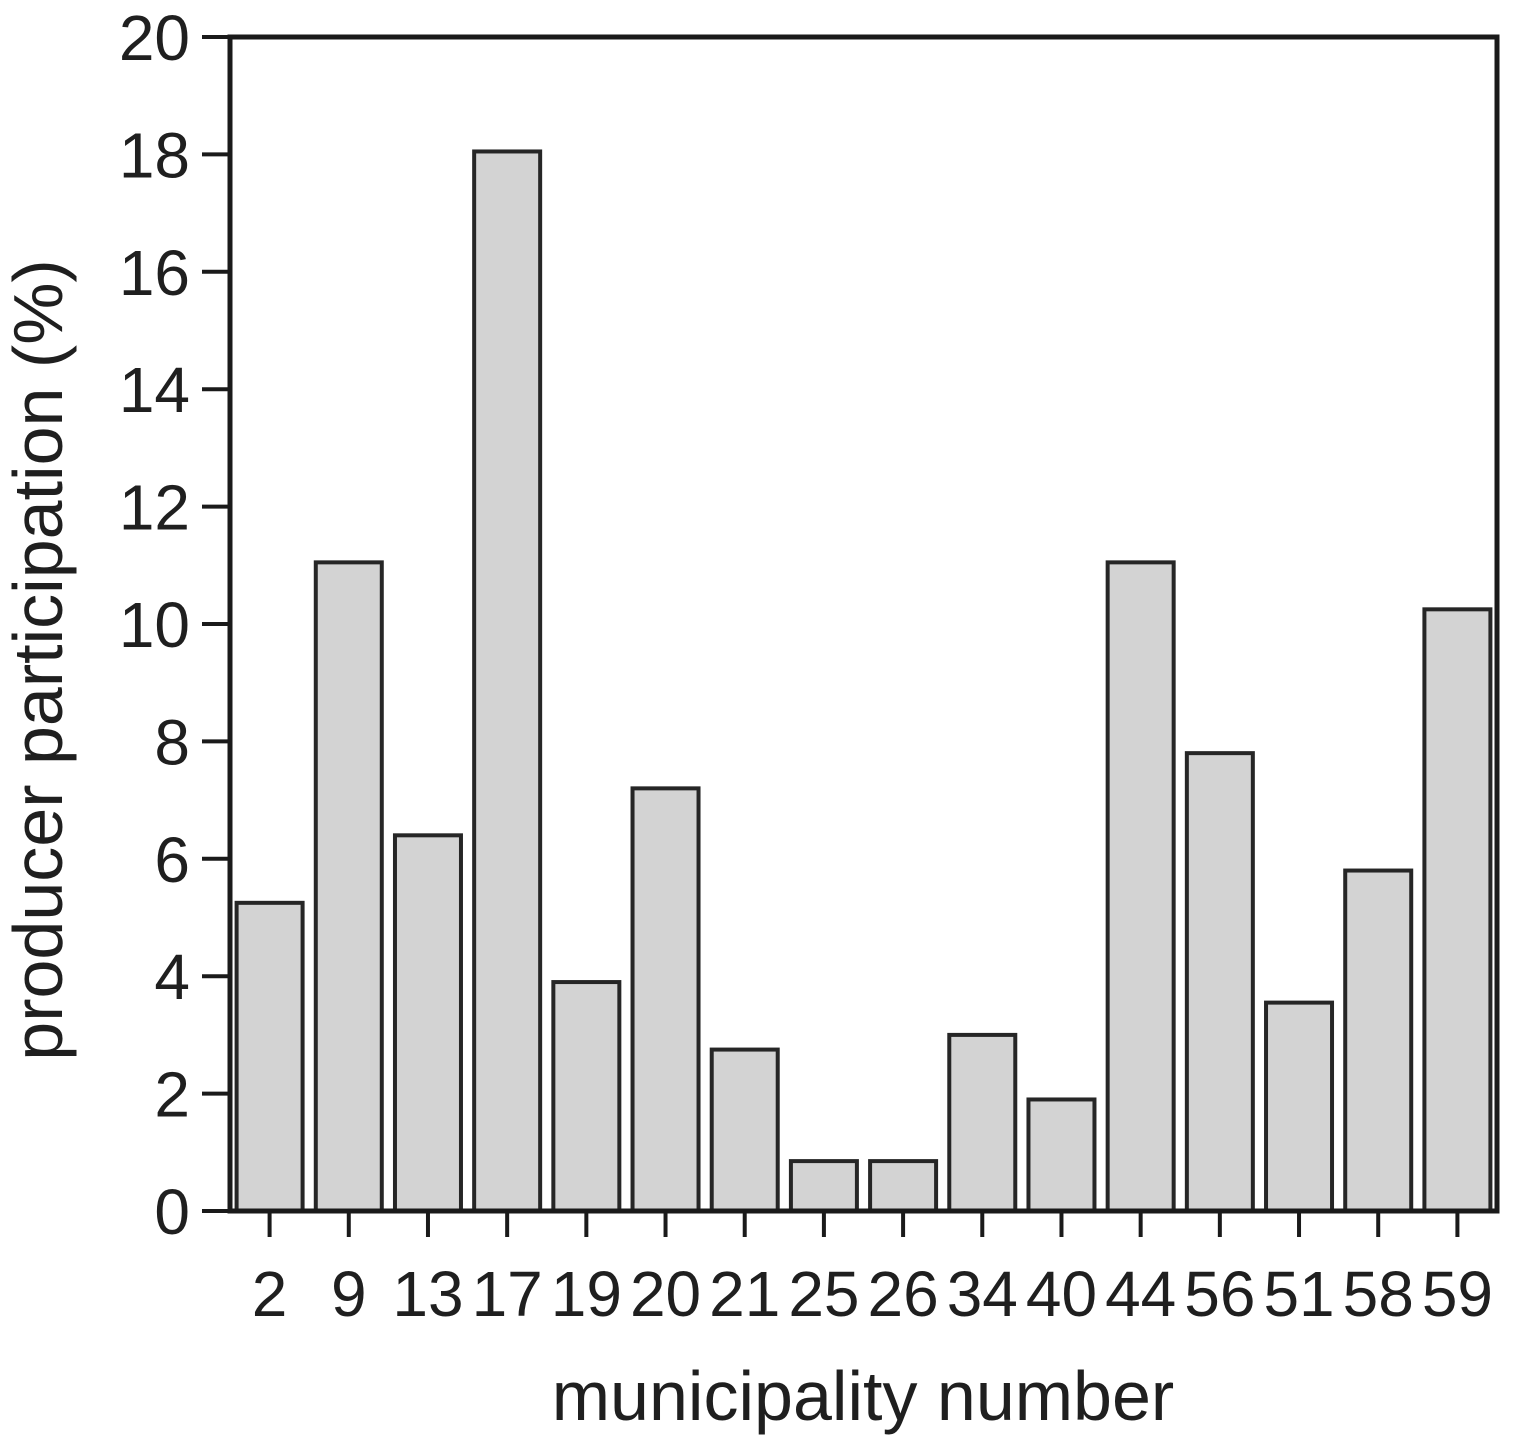 The image size is (1528, 1452). Describe the element at coordinates (172, 1095) in the screenshot. I see `y-tick-label: 2` at that location.